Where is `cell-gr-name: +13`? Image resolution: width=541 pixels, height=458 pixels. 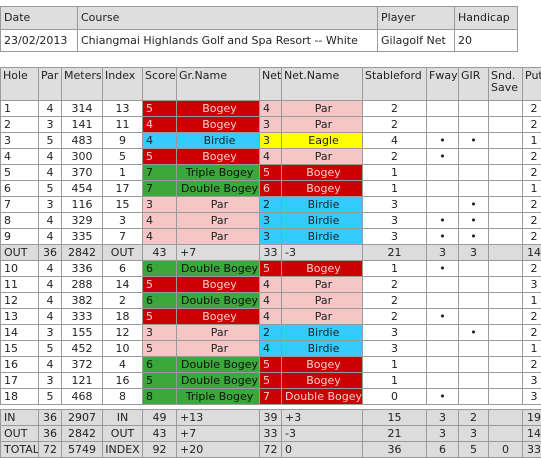 cell-gr-name: +13 is located at coordinates (218, 418).